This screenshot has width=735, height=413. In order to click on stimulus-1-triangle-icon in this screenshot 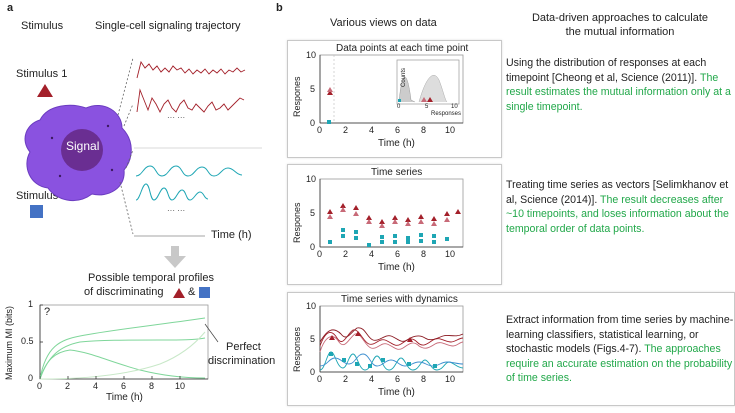, I will do `click(45, 90)`.